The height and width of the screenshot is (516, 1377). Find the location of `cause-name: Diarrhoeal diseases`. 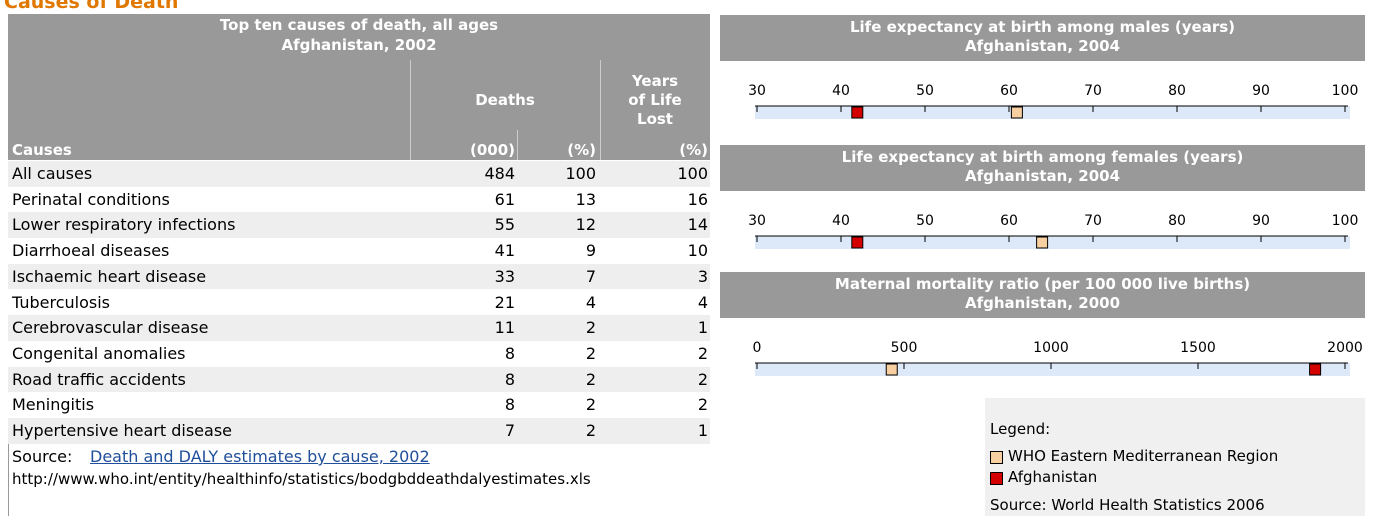

cause-name: Diarrhoeal diseases is located at coordinates (91, 251).